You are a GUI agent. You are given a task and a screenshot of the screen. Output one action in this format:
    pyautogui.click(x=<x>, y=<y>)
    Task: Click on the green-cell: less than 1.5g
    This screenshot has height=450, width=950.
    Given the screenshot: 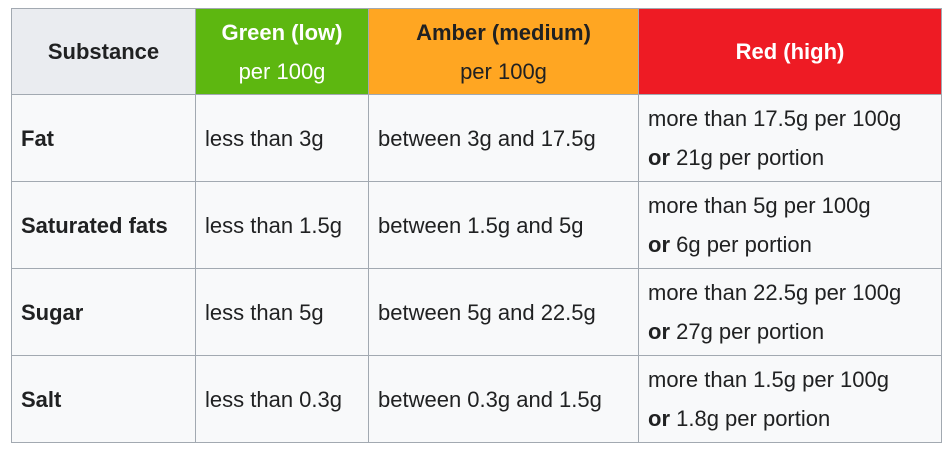 What is the action you would take?
    pyautogui.click(x=282, y=225)
    